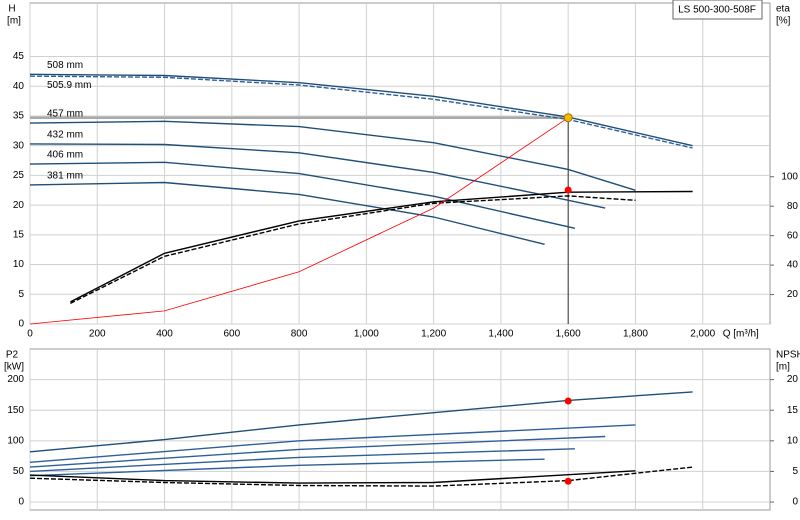 The height and width of the screenshot is (520, 800). I want to click on x-tick-label: 800, so click(299, 334).